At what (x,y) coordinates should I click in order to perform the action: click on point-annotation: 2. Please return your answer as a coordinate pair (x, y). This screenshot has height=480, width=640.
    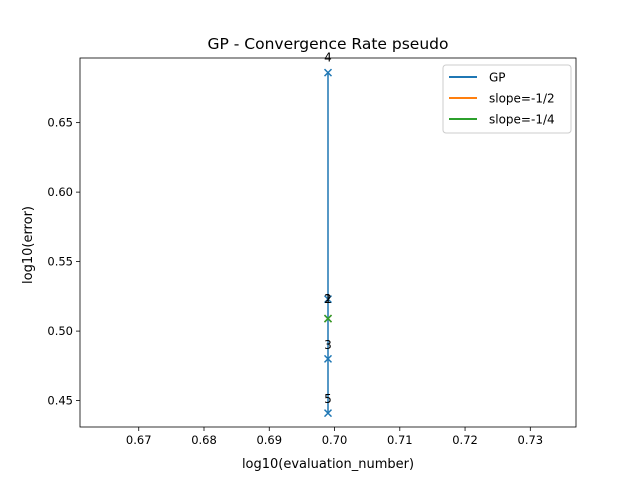
    Looking at the image, I should click on (328, 299).